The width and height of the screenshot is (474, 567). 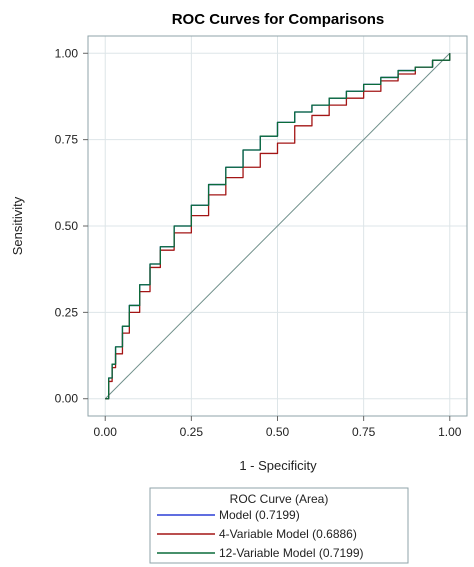 I want to click on chart-title: ROC Curves for Comparisons, so click(x=278, y=19).